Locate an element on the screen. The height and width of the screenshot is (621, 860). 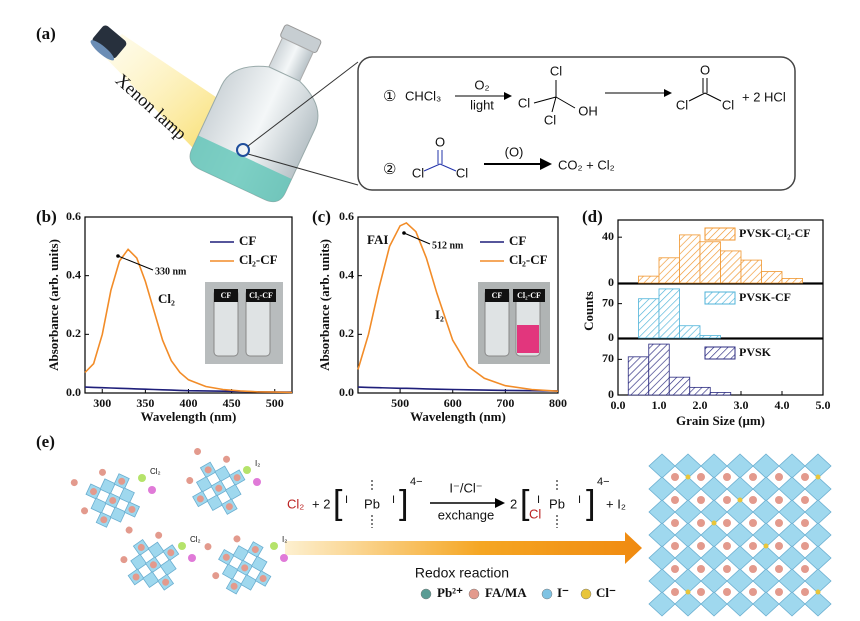
legend-dot is located at coordinates (474, 594).